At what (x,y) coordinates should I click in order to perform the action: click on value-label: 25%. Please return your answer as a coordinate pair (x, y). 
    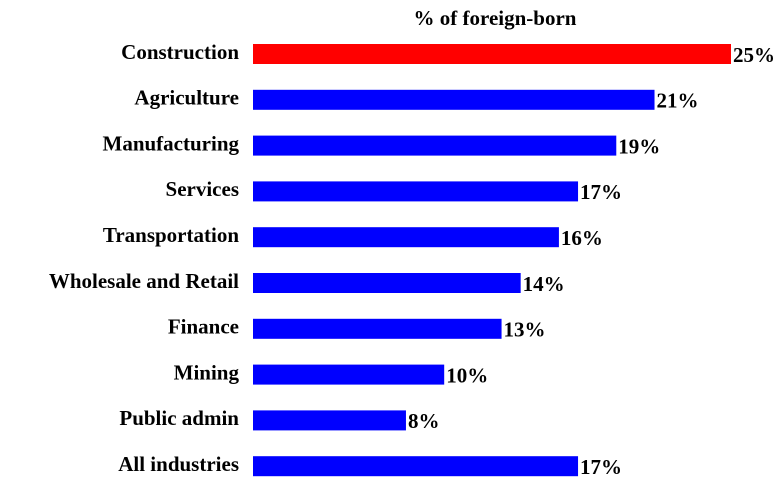
    Looking at the image, I should click on (754, 55).